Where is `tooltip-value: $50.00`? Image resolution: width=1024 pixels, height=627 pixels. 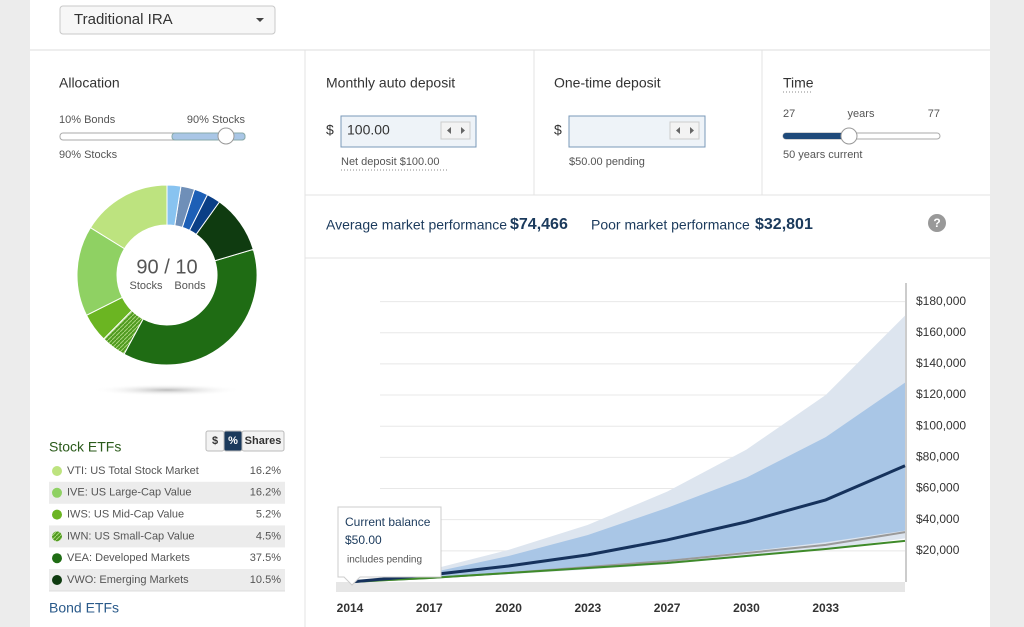
tooltip-value: $50.00 is located at coordinates (363, 540).